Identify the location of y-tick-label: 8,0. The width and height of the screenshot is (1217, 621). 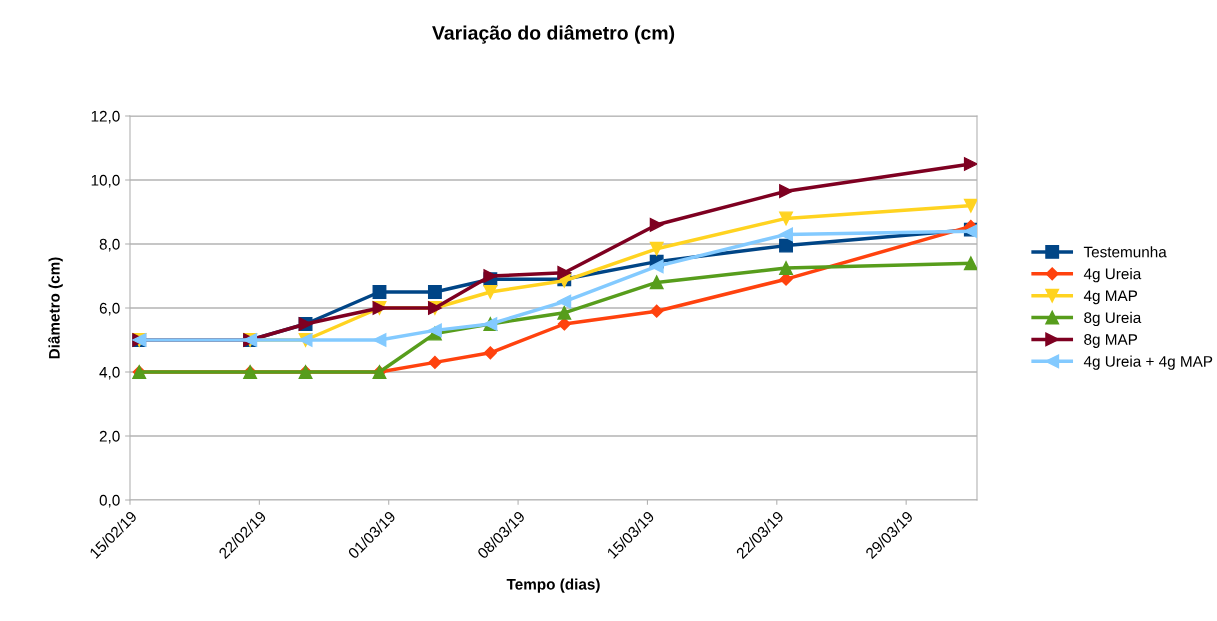
(109, 245).